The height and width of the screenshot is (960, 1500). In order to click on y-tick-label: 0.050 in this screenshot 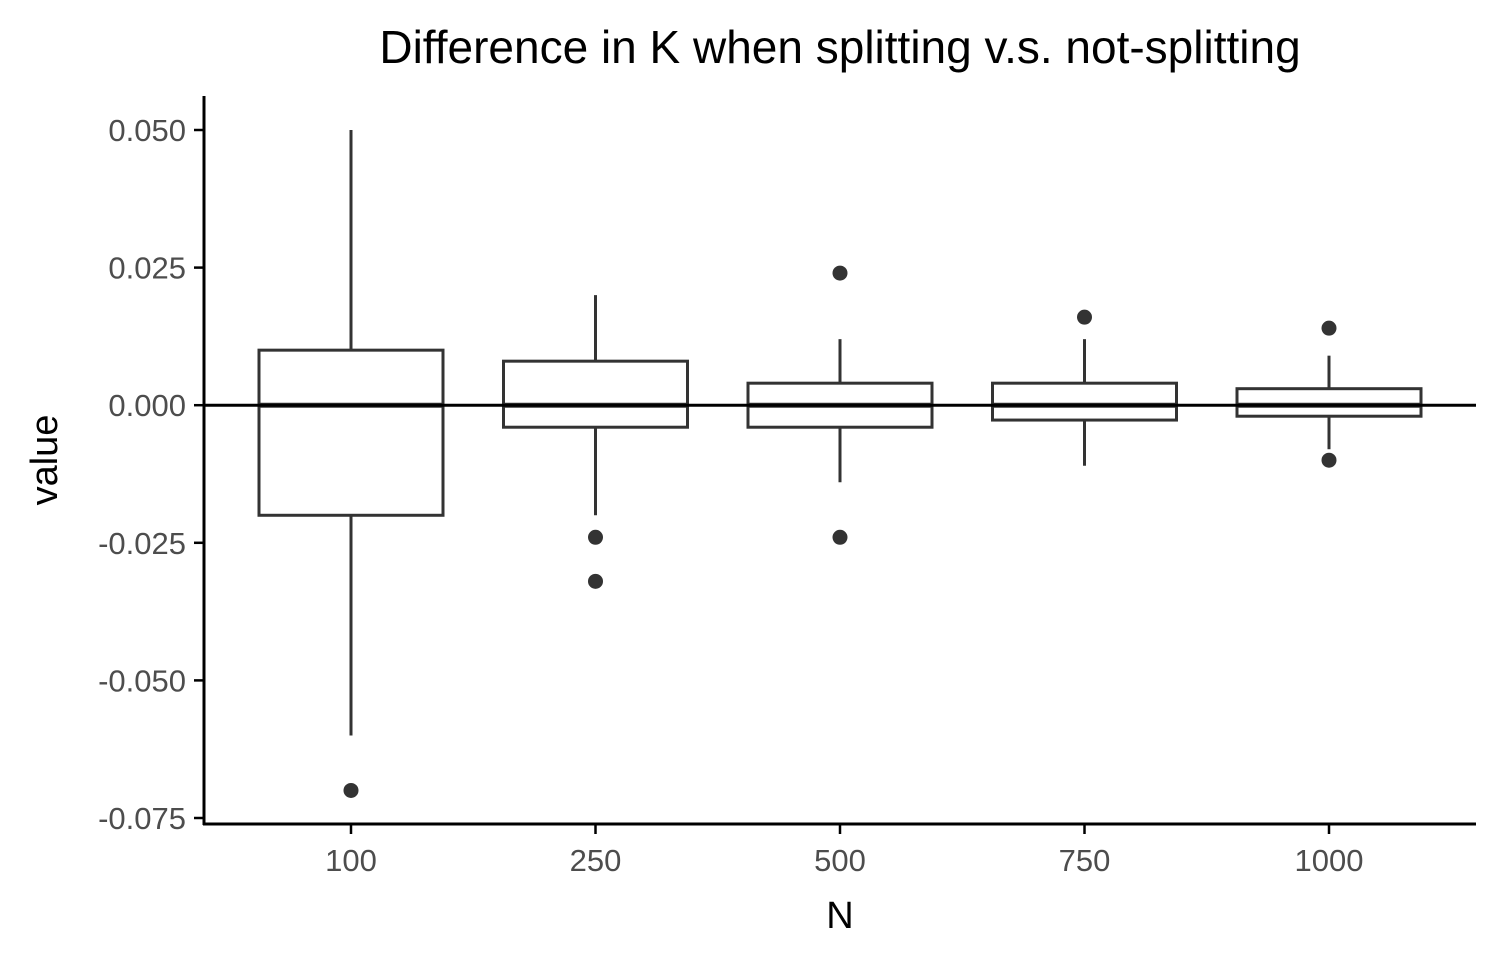, I will do `click(147, 130)`.